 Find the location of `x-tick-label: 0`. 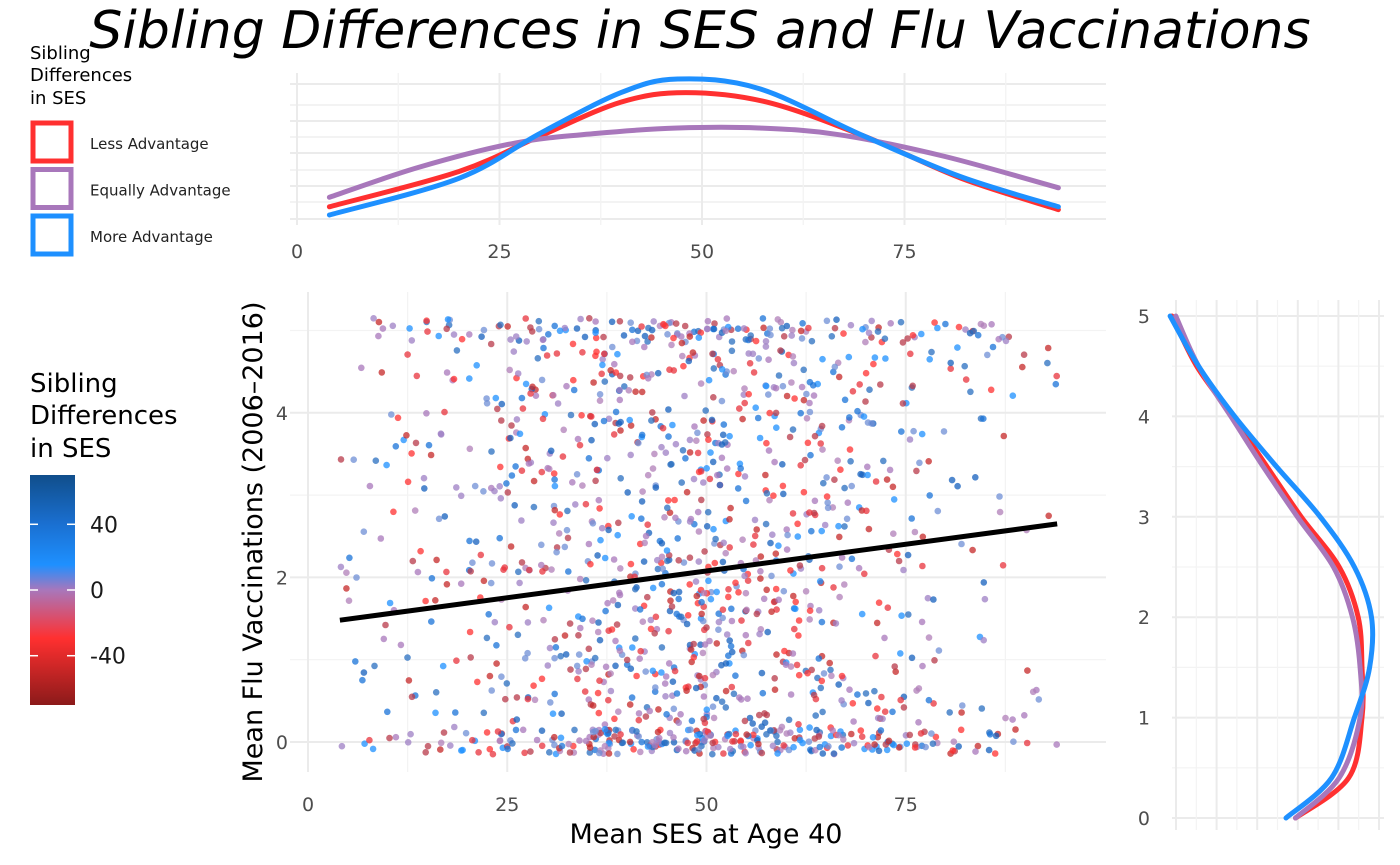

x-tick-label: 0 is located at coordinates (308, 805).